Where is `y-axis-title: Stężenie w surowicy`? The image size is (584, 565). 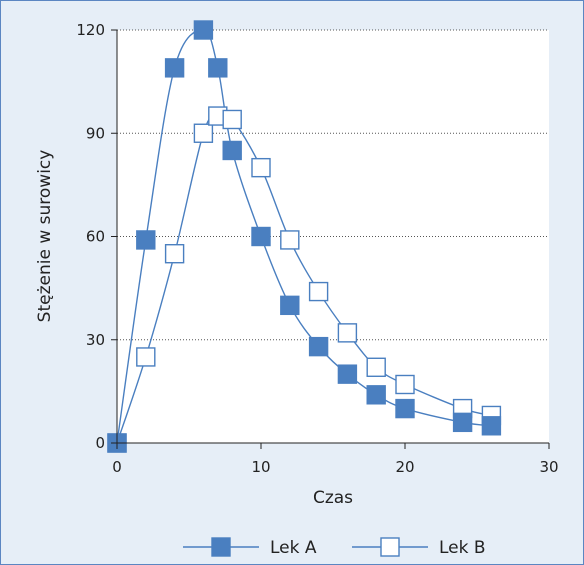
y-axis-title: Stężenie w surowicy is located at coordinates (45, 236).